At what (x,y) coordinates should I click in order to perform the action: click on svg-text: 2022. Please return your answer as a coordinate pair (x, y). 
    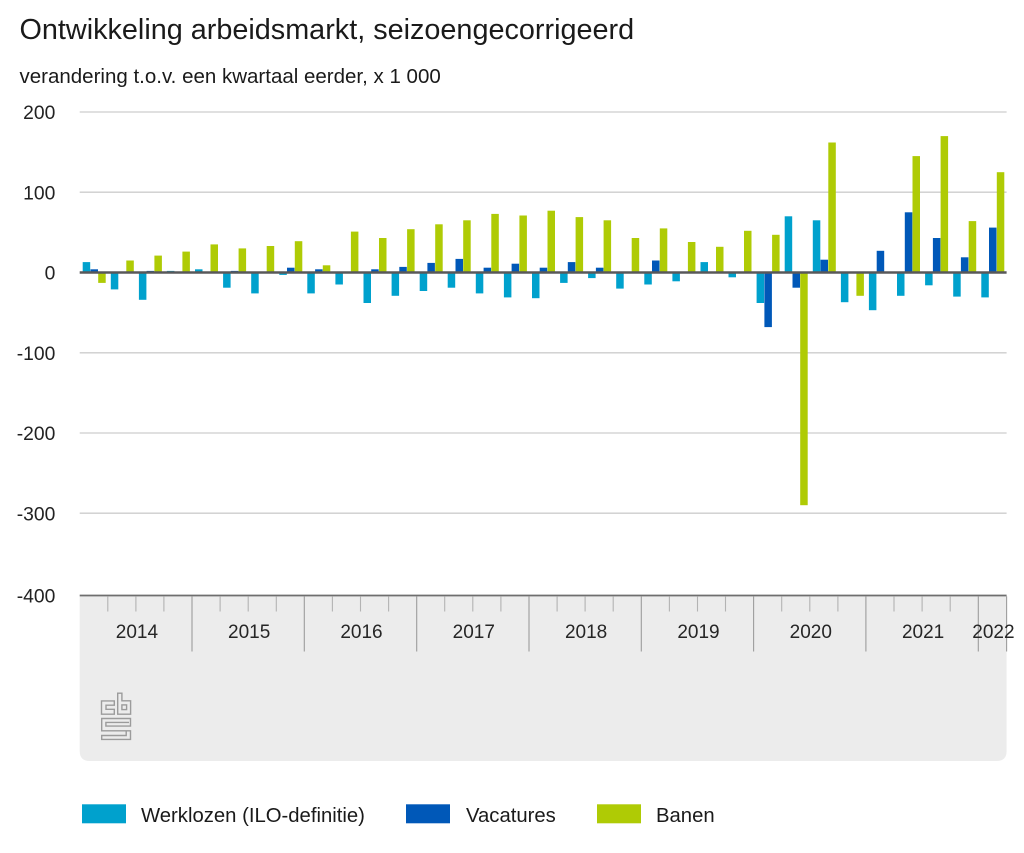
    Looking at the image, I should click on (993, 632).